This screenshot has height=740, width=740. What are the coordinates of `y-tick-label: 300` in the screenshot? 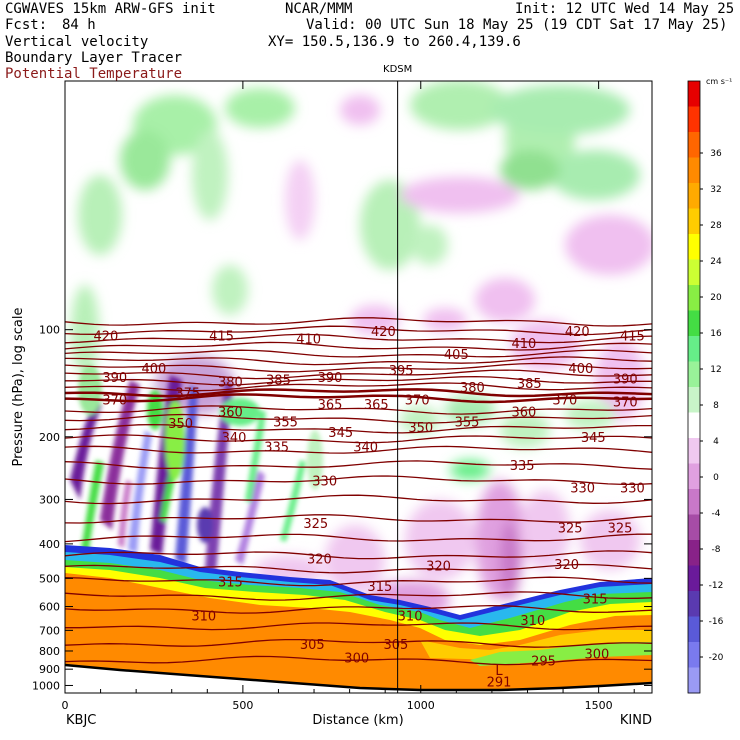 It's located at (49, 499).